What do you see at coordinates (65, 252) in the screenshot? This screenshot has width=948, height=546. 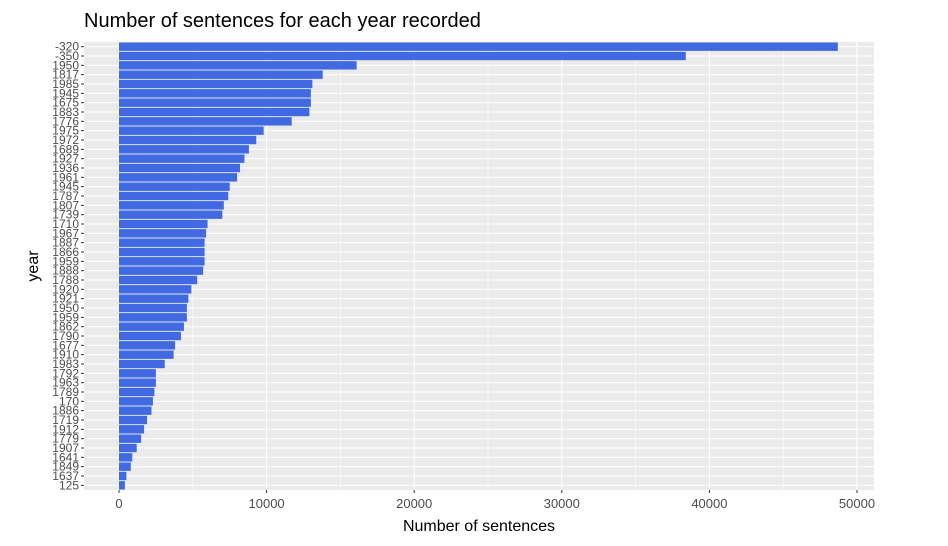 I see `y-tick-label: 1866` at bounding box center [65, 252].